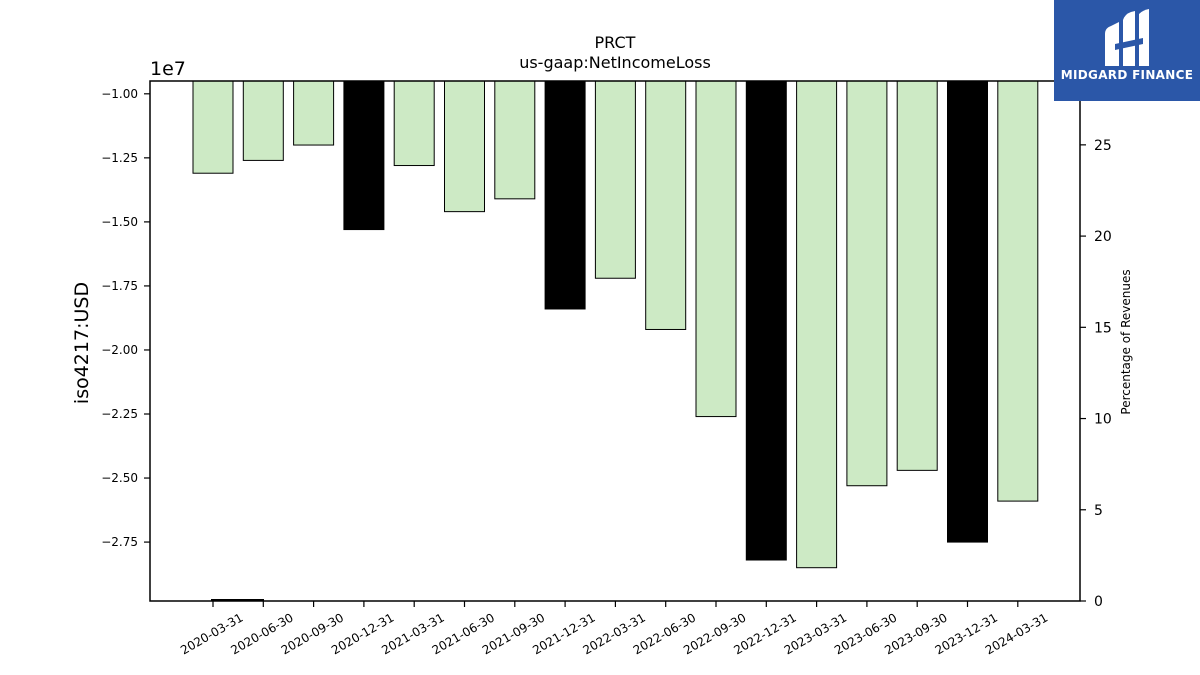  I want to click on y2-tick-label: 5, so click(1098, 511).